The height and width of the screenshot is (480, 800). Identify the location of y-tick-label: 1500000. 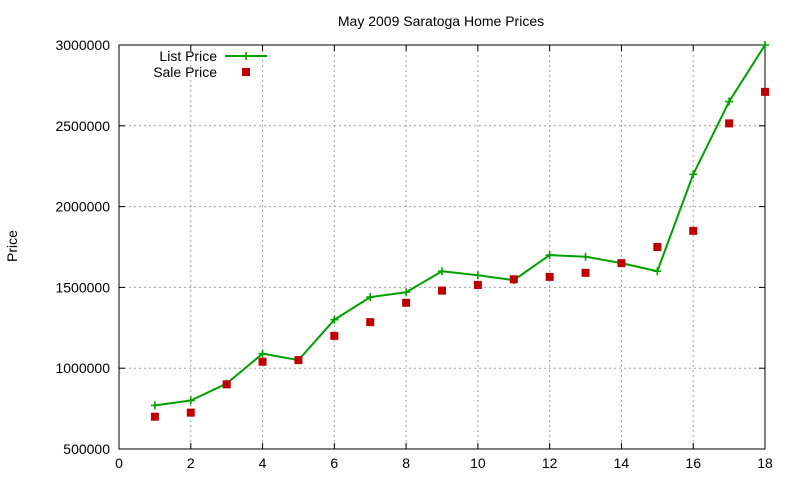
(82, 287).